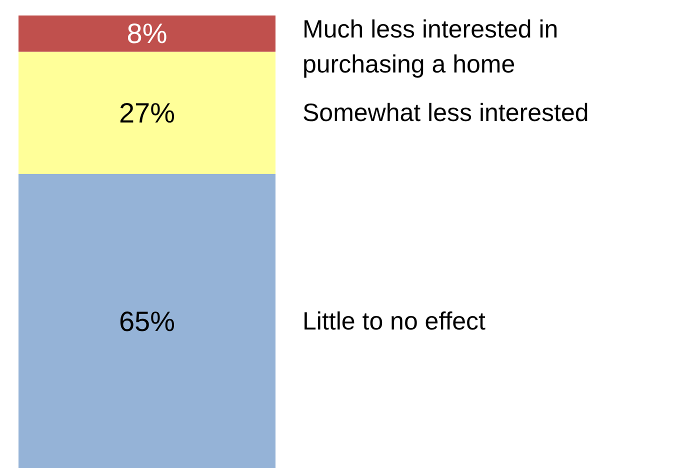 Image resolution: width=692 pixels, height=468 pixels. I want to click on series-label: Little to no effect, so click(394, 321).